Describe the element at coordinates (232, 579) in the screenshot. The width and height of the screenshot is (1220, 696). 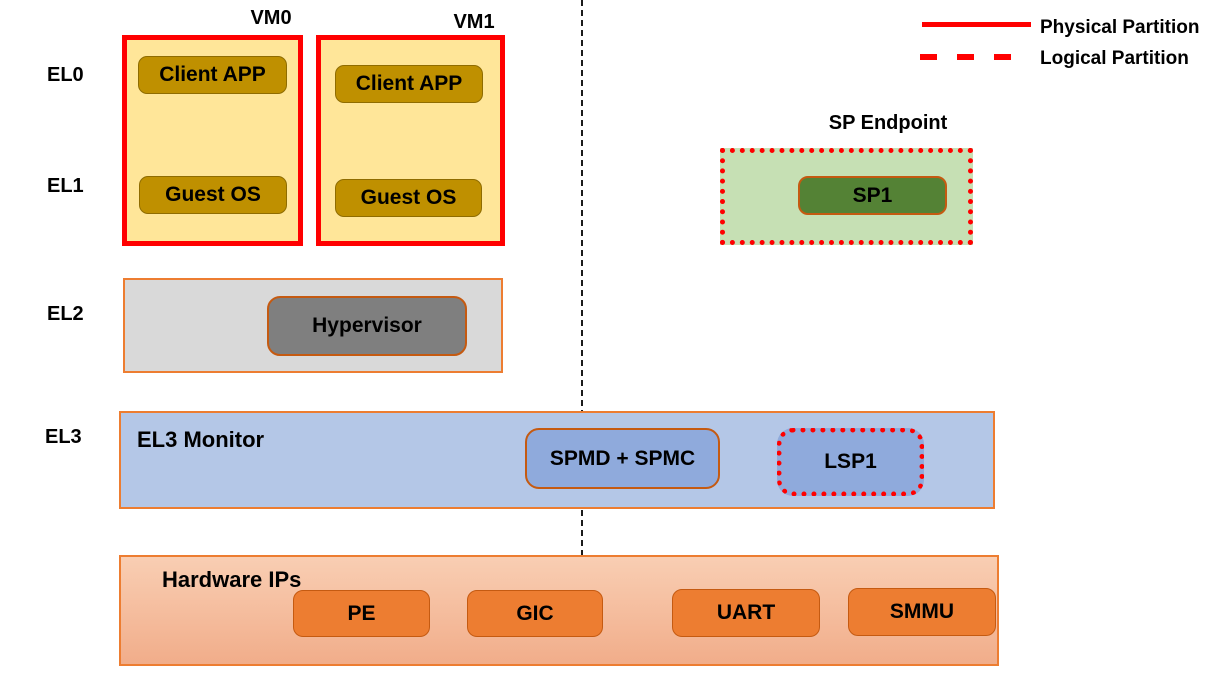
I see `hardware-ips-title: Hardware IPs` at that location.